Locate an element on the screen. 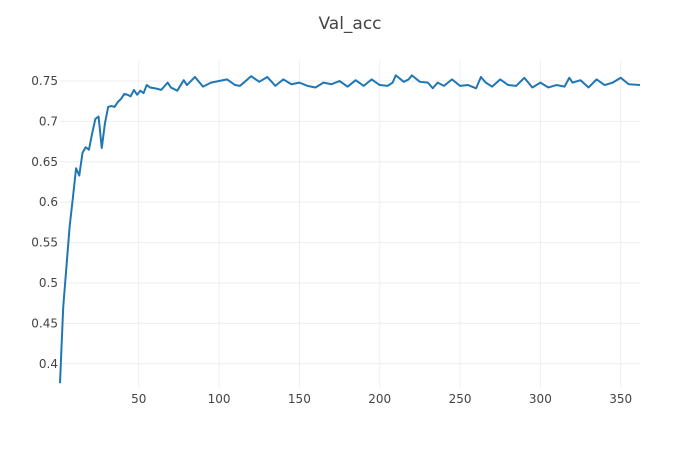  x-tick-label: 50 is located at coordinates (138, 399).